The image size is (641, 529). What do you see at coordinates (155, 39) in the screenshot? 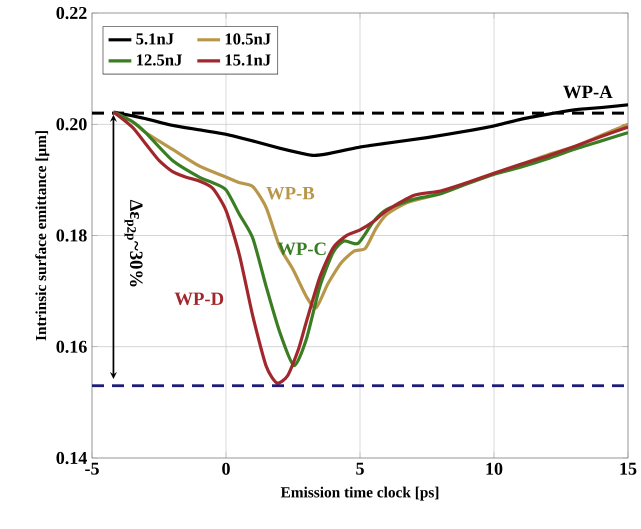
I see `legend-label: 5.1nJ` at bounding box center [155, 39].